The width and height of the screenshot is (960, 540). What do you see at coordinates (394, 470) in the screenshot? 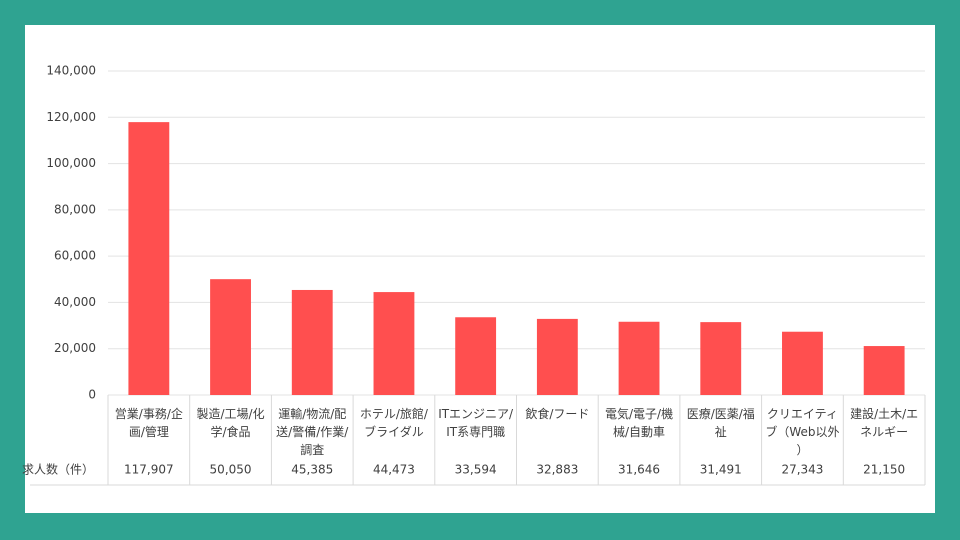
I see `value-label: 44,473` at bounding box center [394, 470].